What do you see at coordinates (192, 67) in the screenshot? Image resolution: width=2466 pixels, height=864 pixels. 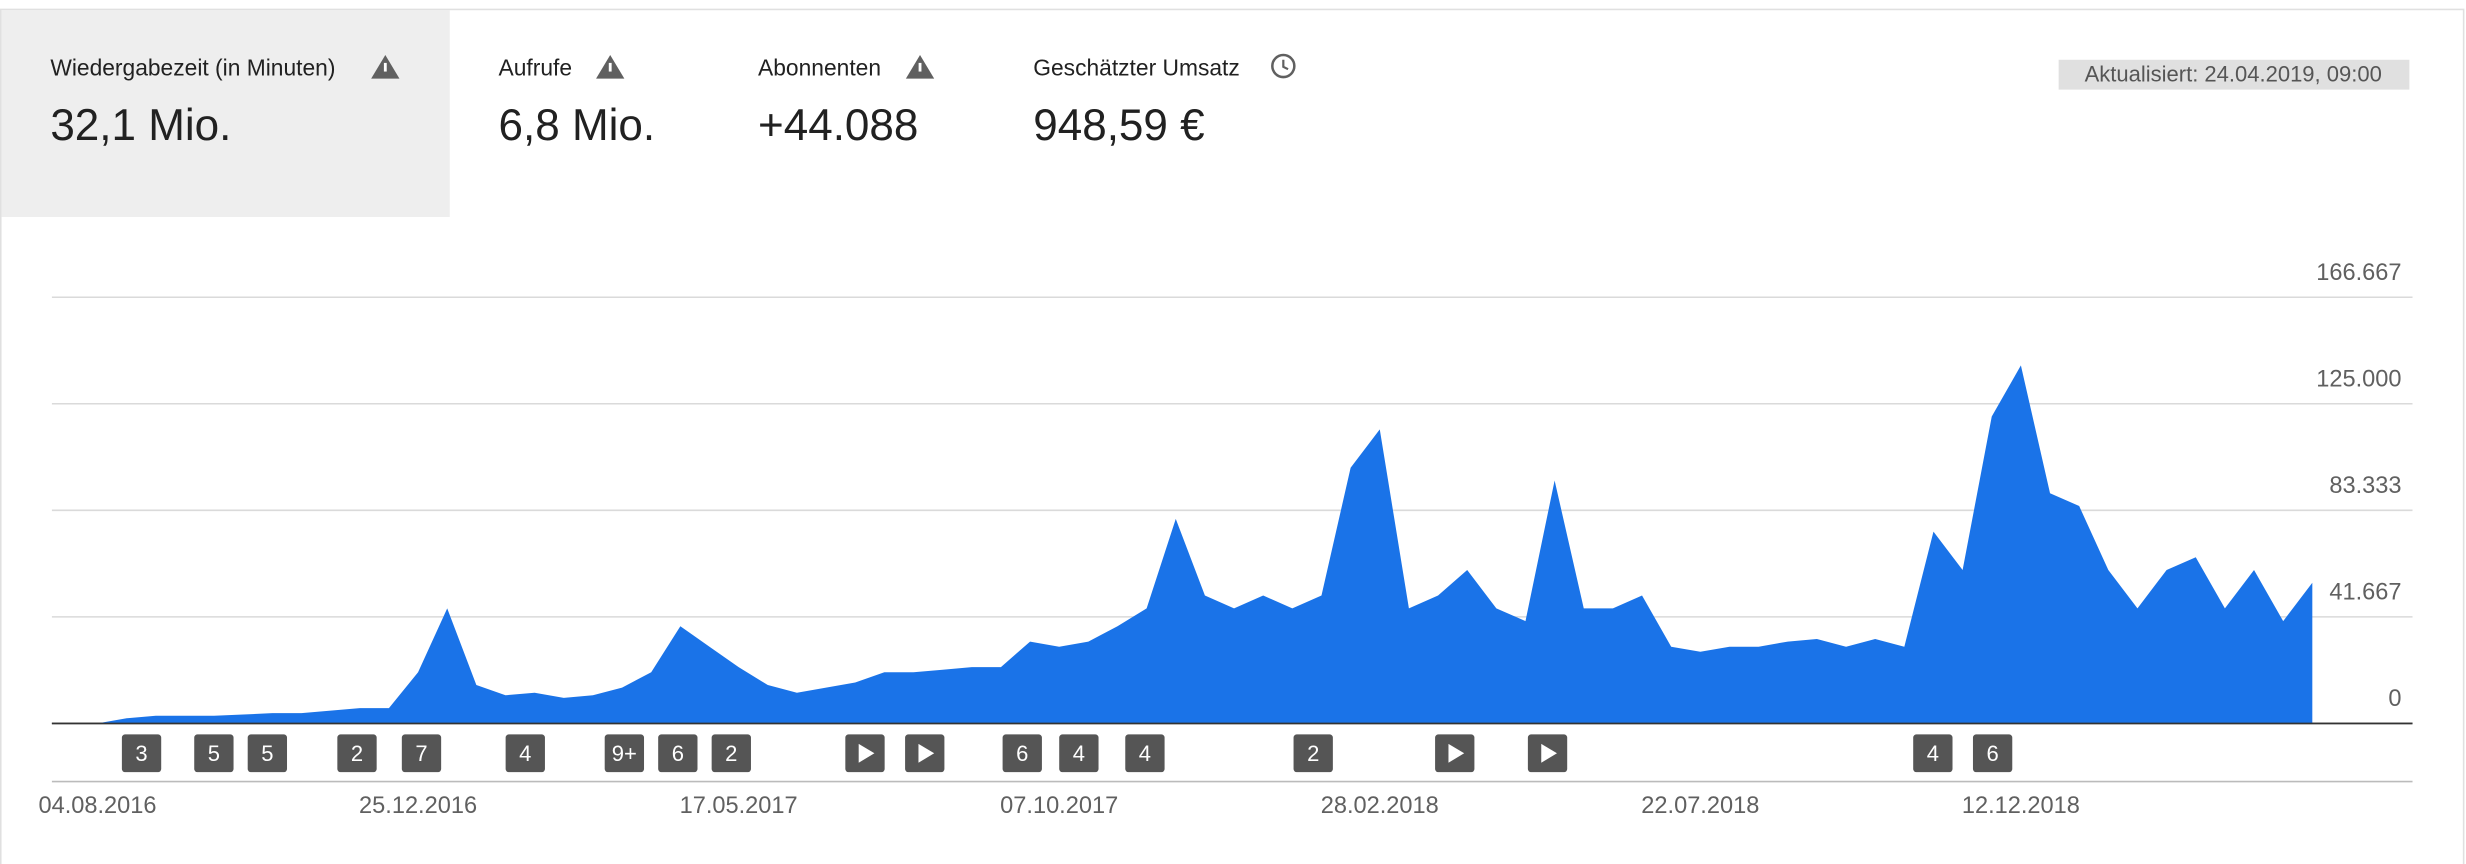 I see `metric-label: Wiedergabezeit (in Minuten)` at bounding box center [192, 67].